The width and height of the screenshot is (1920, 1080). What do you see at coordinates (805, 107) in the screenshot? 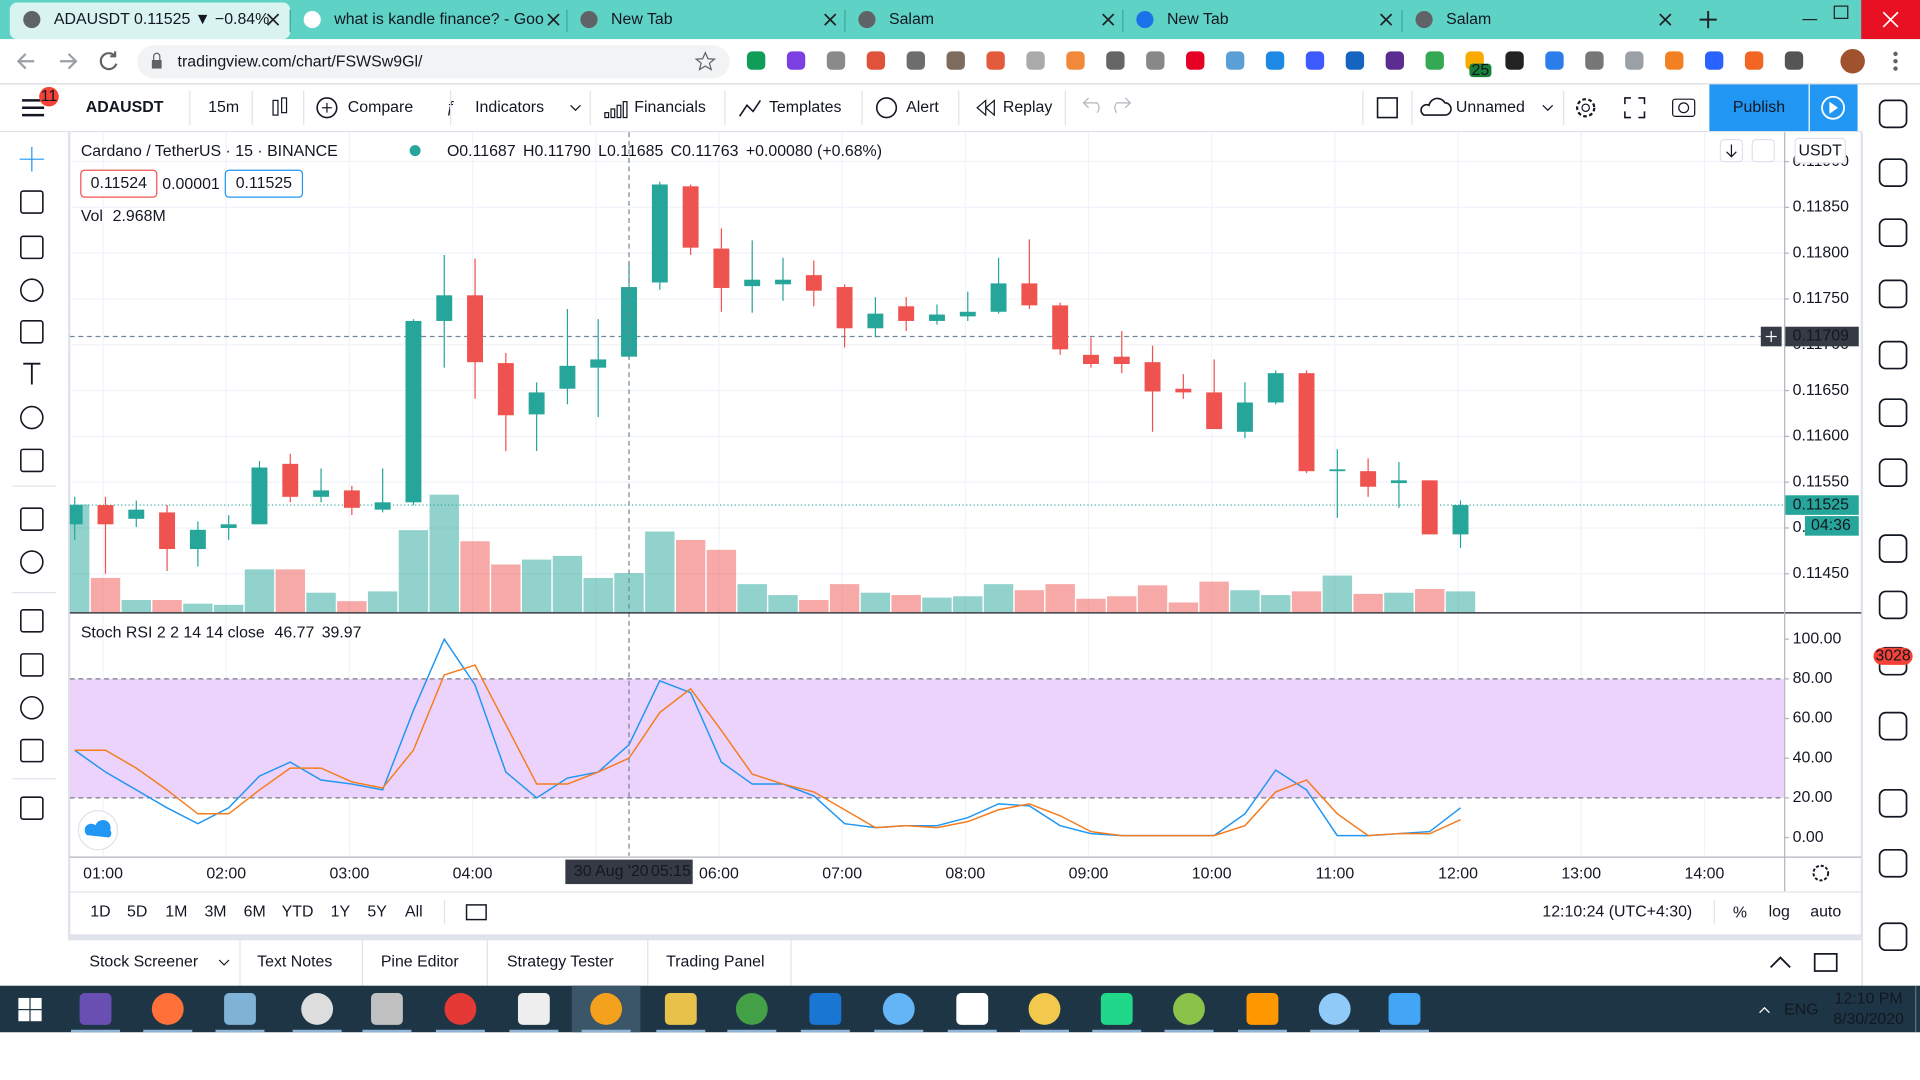
I see `toolbar-button: Templates` at bounding box center [805, 107].